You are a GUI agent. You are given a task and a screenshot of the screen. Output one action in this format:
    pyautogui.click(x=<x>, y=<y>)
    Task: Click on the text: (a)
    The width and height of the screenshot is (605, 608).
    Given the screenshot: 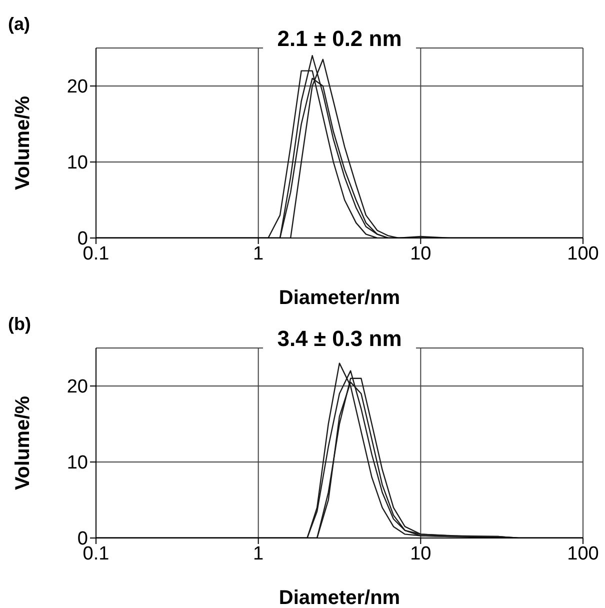 What is the action you would take?
    pyautogui.click(x=19, y=24)
    